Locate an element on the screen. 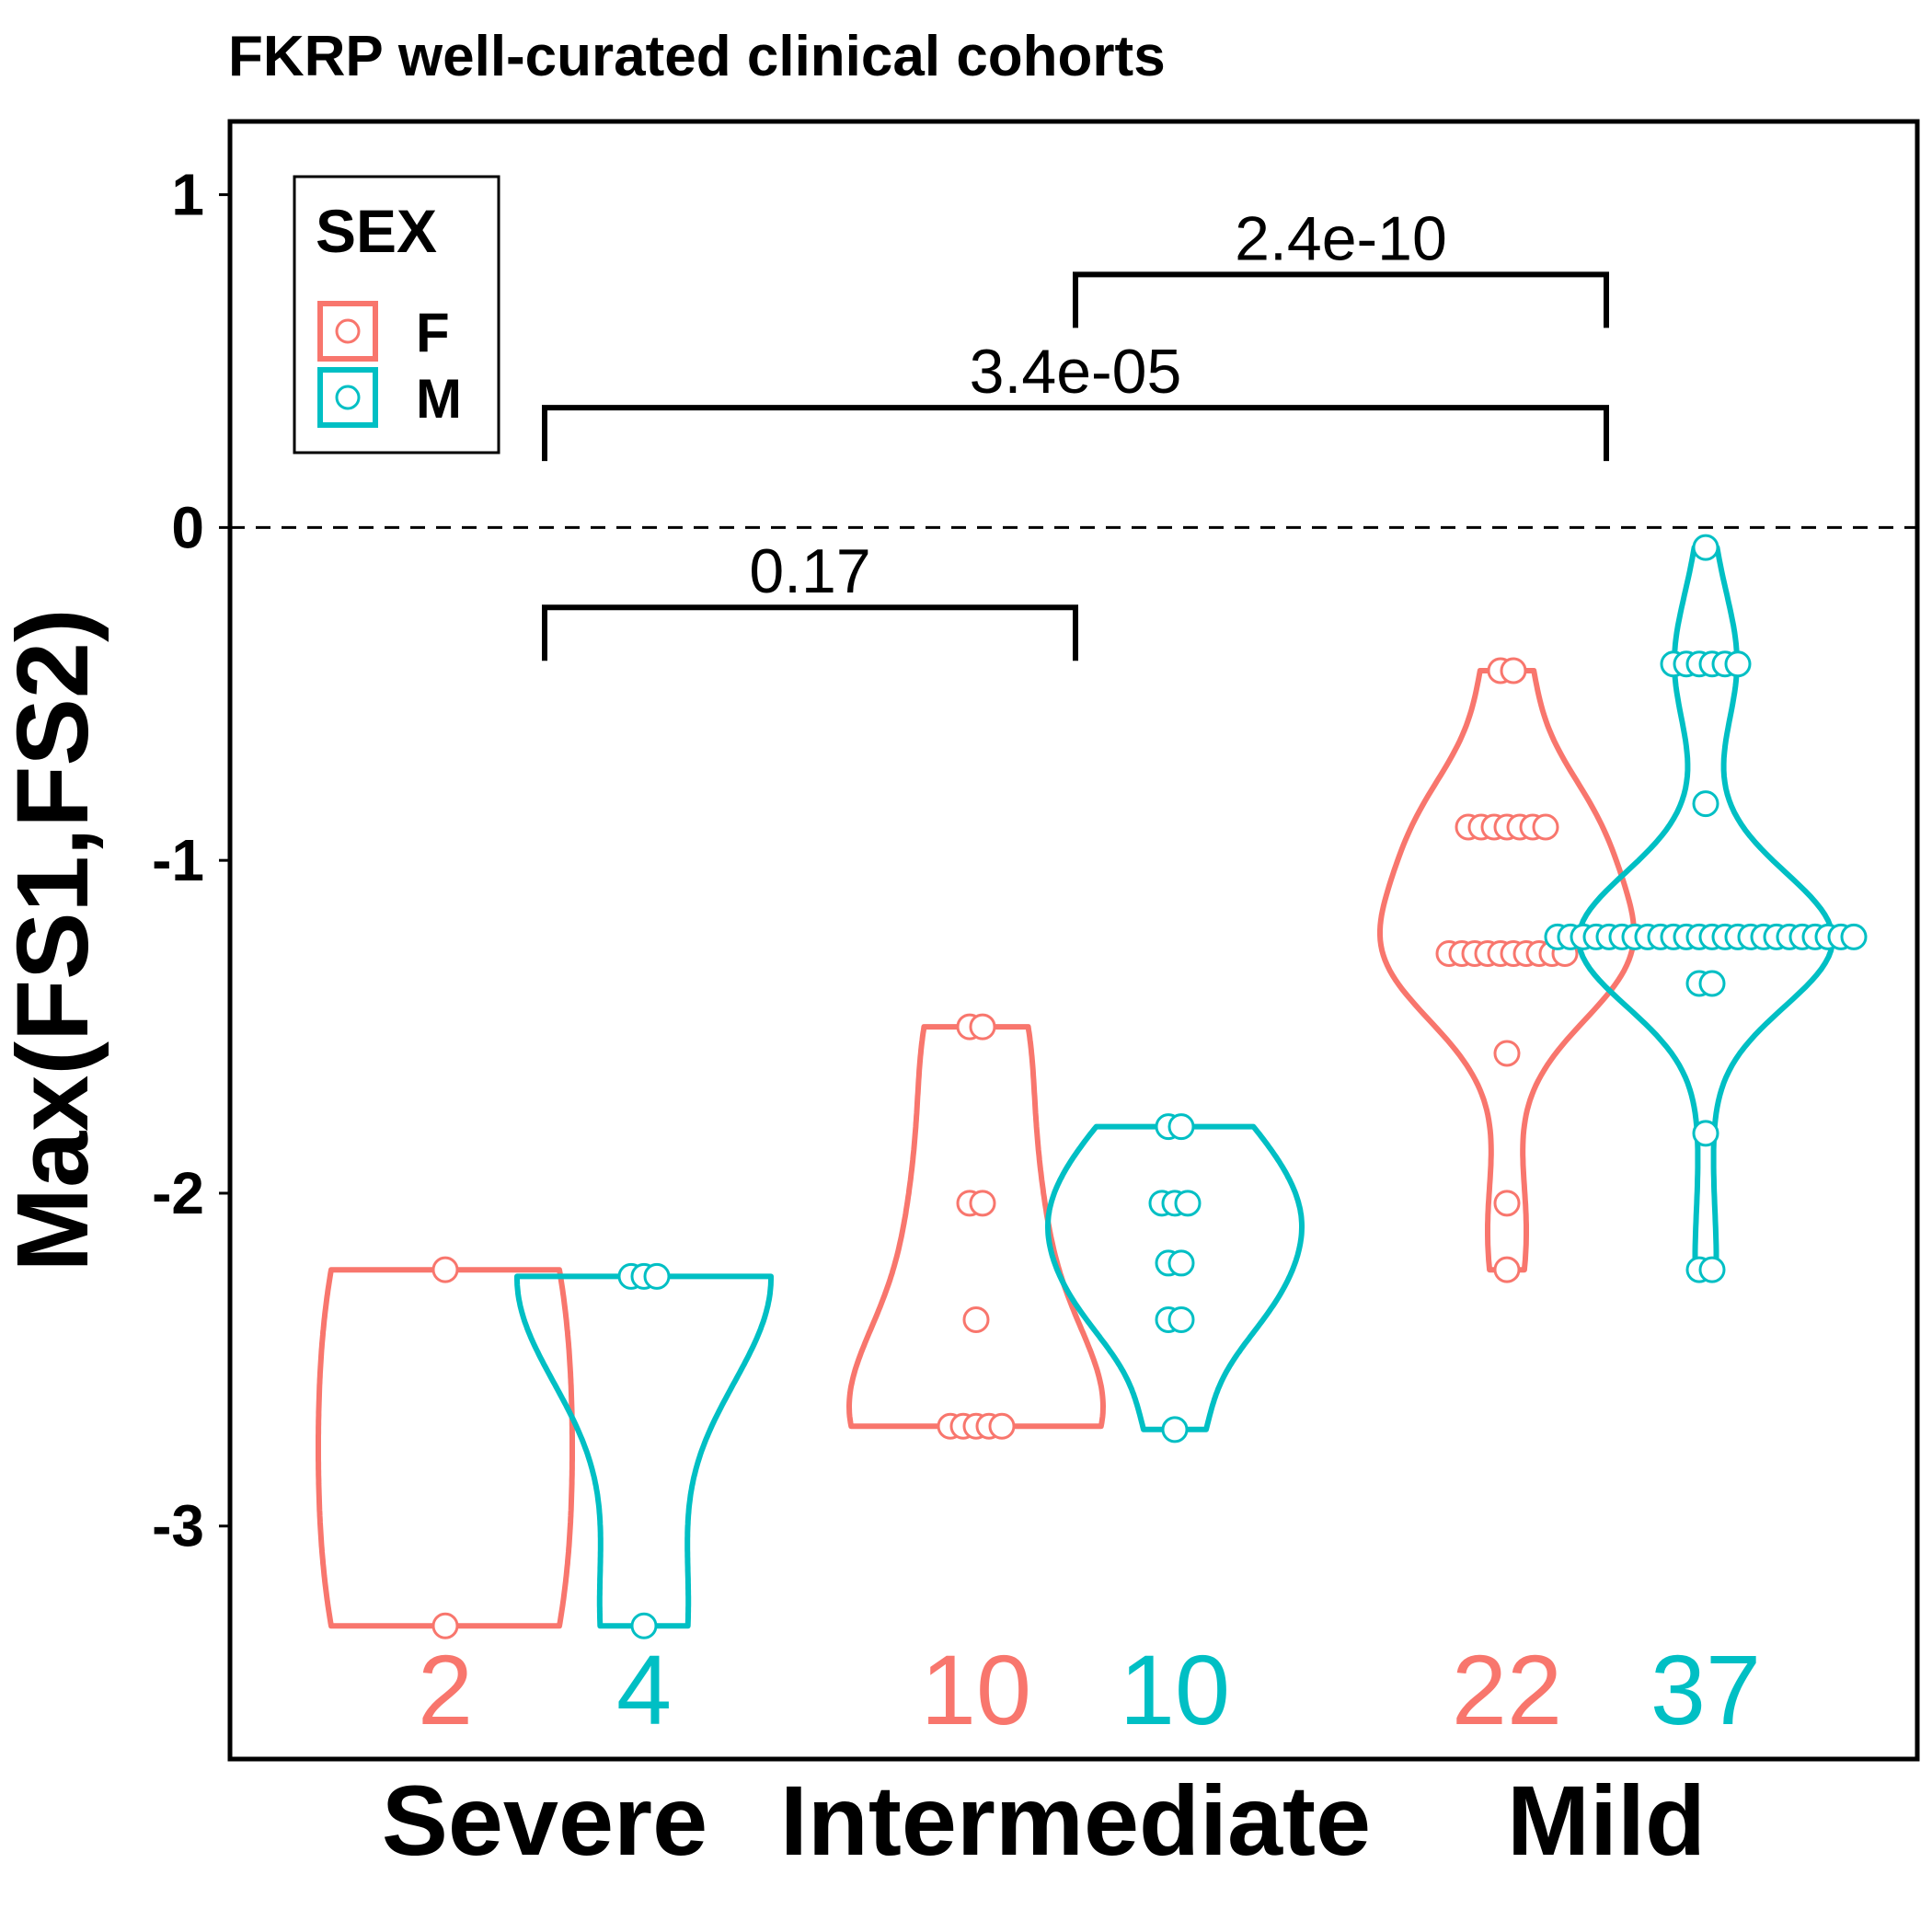 The width and height of the screenshot is (1932, 1932). legend-item-m: M is located at coordinates (389, 398).